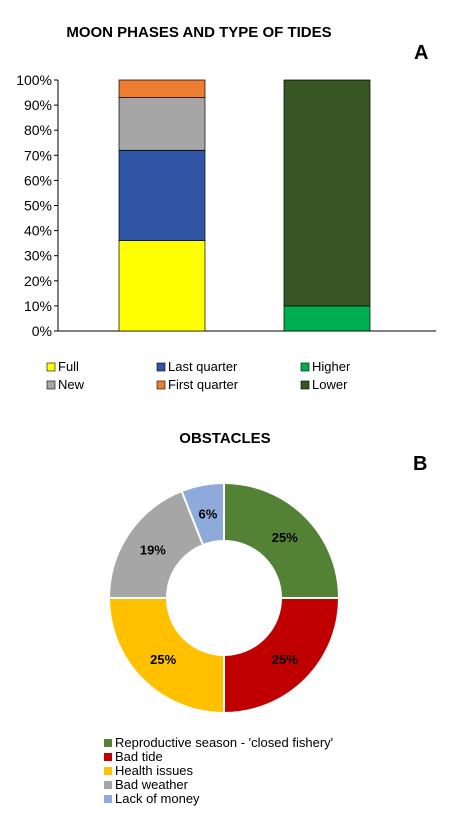 The width and height of the screenshot is (474, 821). Describe the element at coordinates (207, 514) in the screenshot. I see `slice-value-label: 6%` at that location.